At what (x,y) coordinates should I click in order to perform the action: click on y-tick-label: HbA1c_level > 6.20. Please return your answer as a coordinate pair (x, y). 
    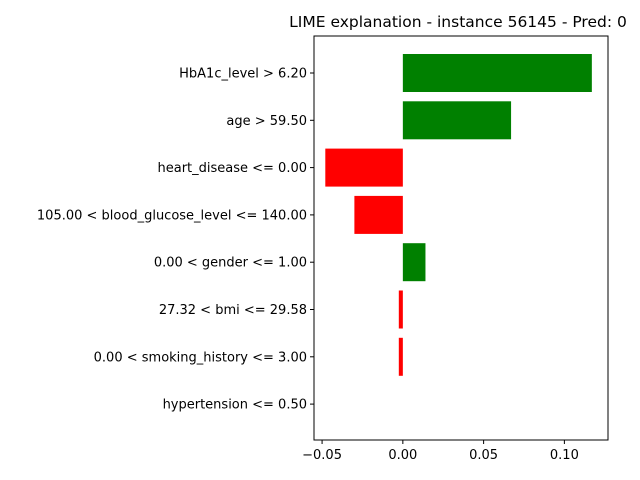
    Looking at the image, I should click on (243, 74).